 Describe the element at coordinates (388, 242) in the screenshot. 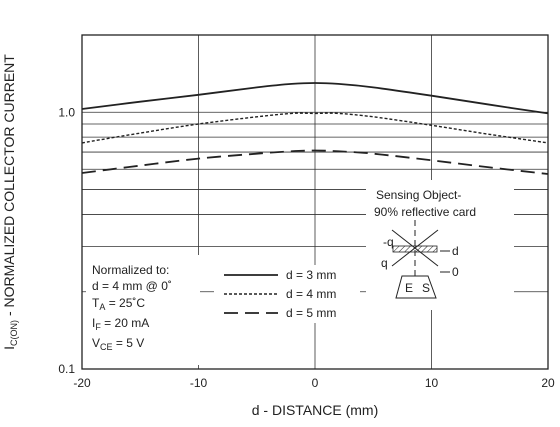

I see `inset-label-neg-q: -q` at that location.